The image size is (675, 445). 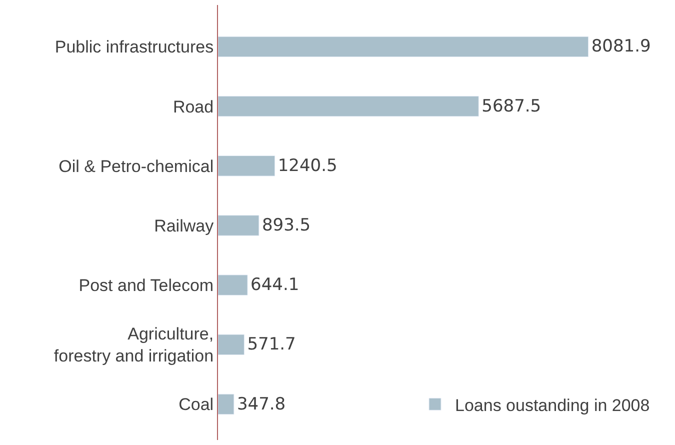 What do you see at coordinates (184, 226) in the screenshot?
I see `y-tick-label: Railway` at bounding box center [184, 226].